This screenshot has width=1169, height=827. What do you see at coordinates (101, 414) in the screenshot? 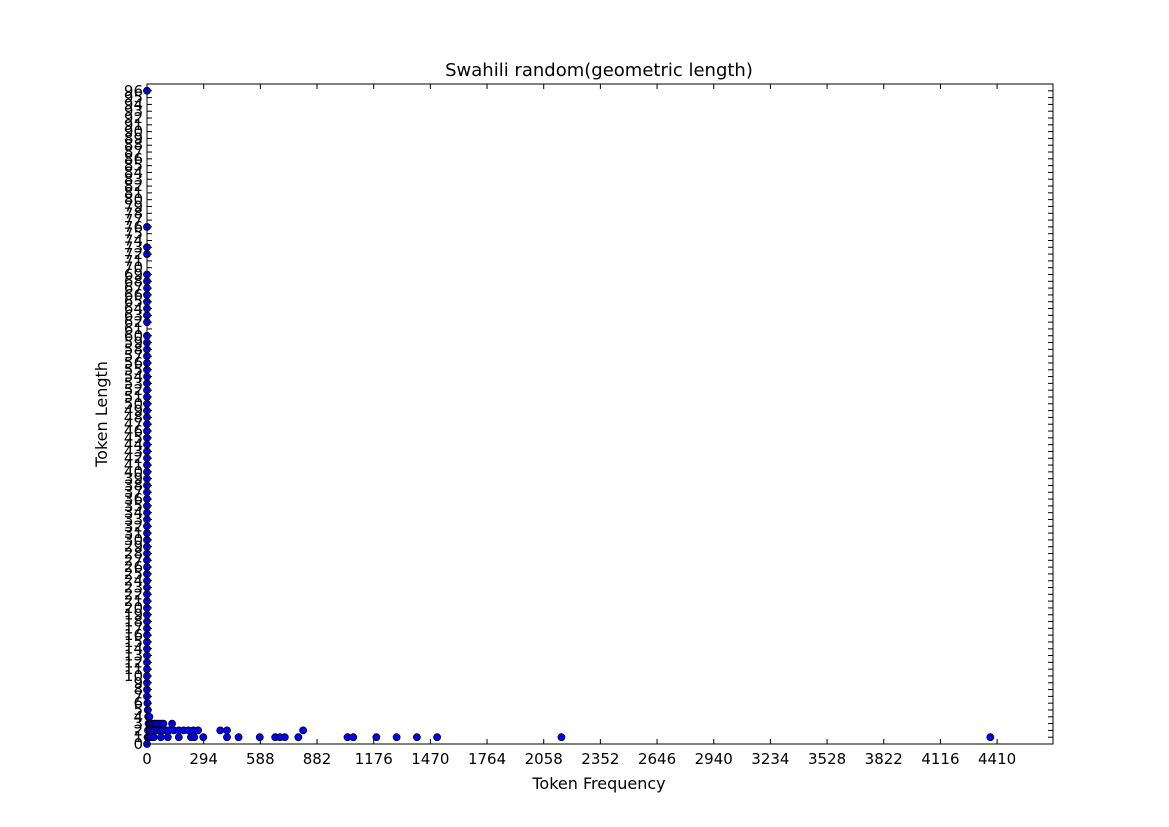
I see `y-axis-label: Token Length` at bounding box center [101, 414].